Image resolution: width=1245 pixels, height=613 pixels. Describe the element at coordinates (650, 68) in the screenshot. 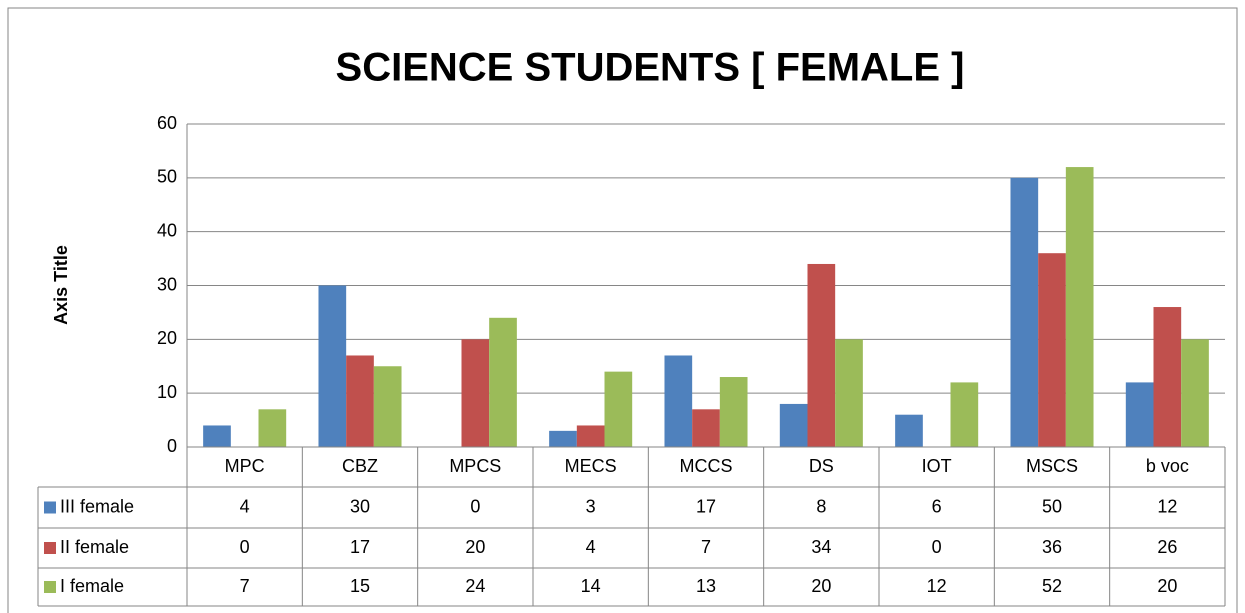

I see `chart-title: SCIENCE STUDENTS [ FEMALE ]` at that location.